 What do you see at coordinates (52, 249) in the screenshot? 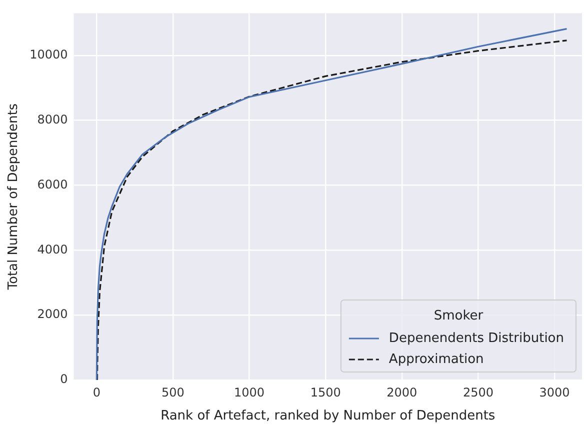
I see `y-tick-label: 4000` at bounding box center [52, 249].